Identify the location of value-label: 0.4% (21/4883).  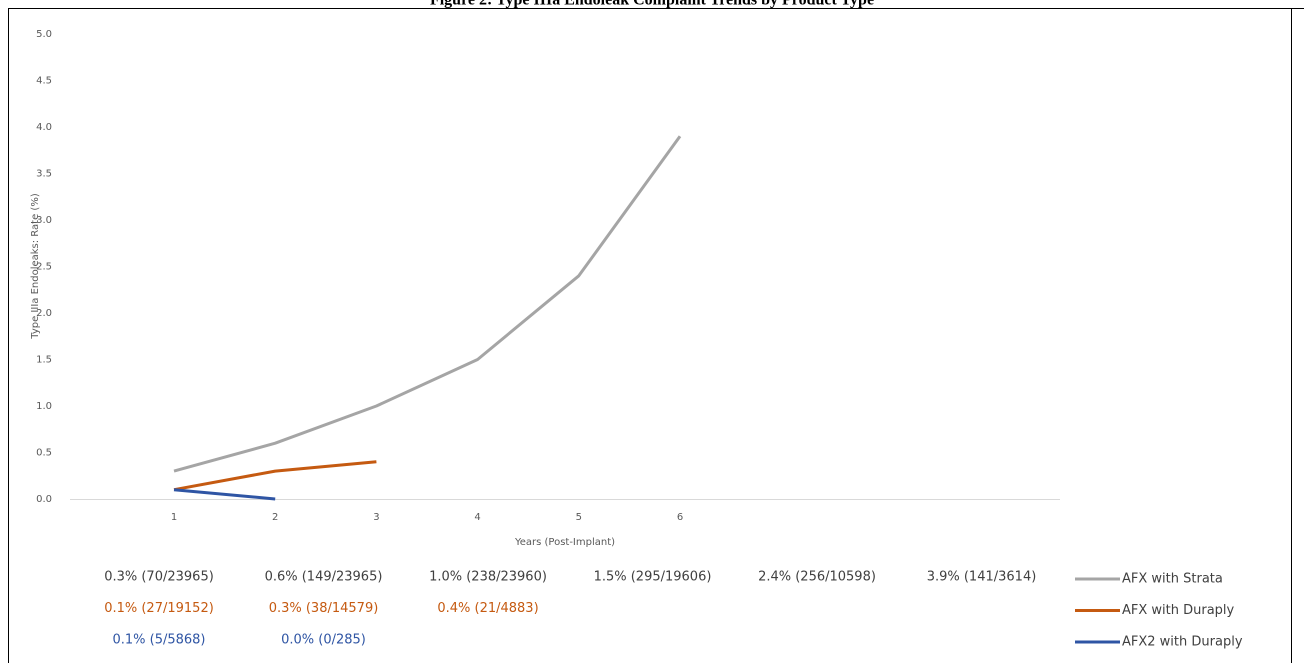
(487, 608).